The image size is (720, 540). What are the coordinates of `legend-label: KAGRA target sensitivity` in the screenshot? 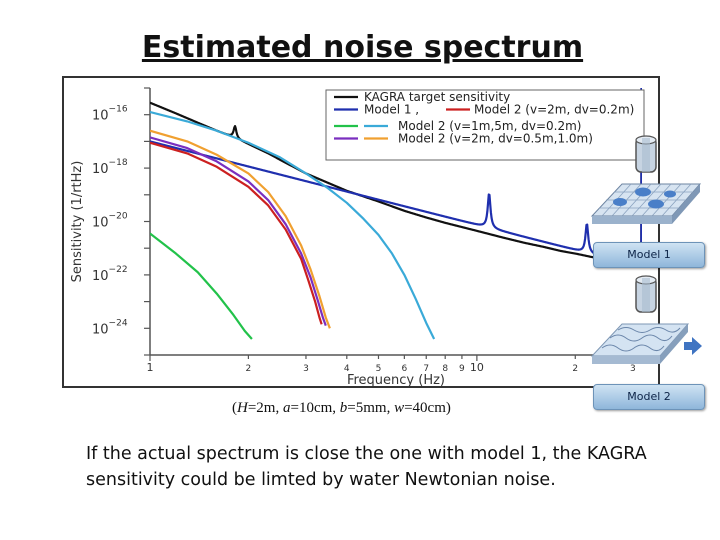 It's located at (437, 97).